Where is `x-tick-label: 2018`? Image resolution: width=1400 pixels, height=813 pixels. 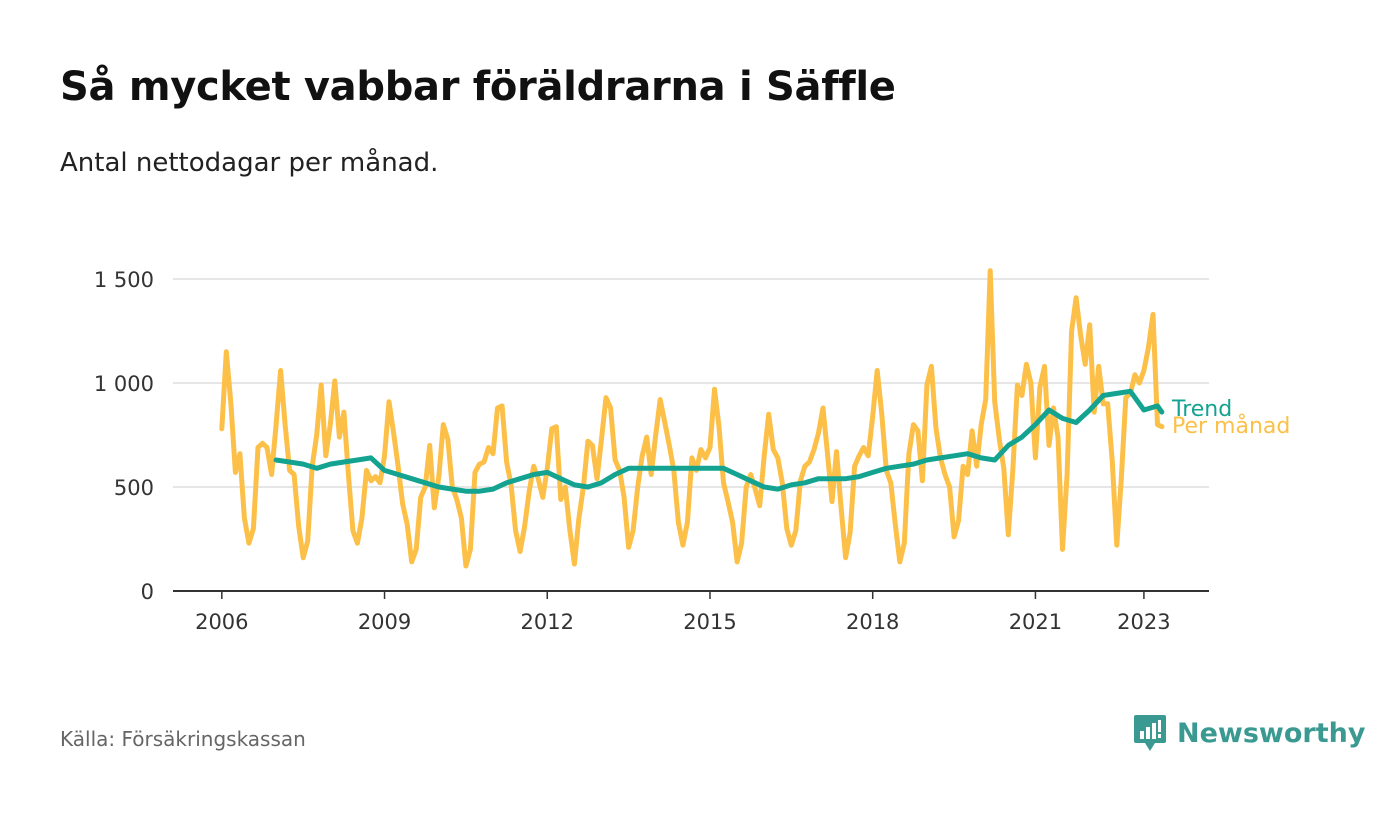 x-tick-label: 2018 is located at coordinates (872, 622).